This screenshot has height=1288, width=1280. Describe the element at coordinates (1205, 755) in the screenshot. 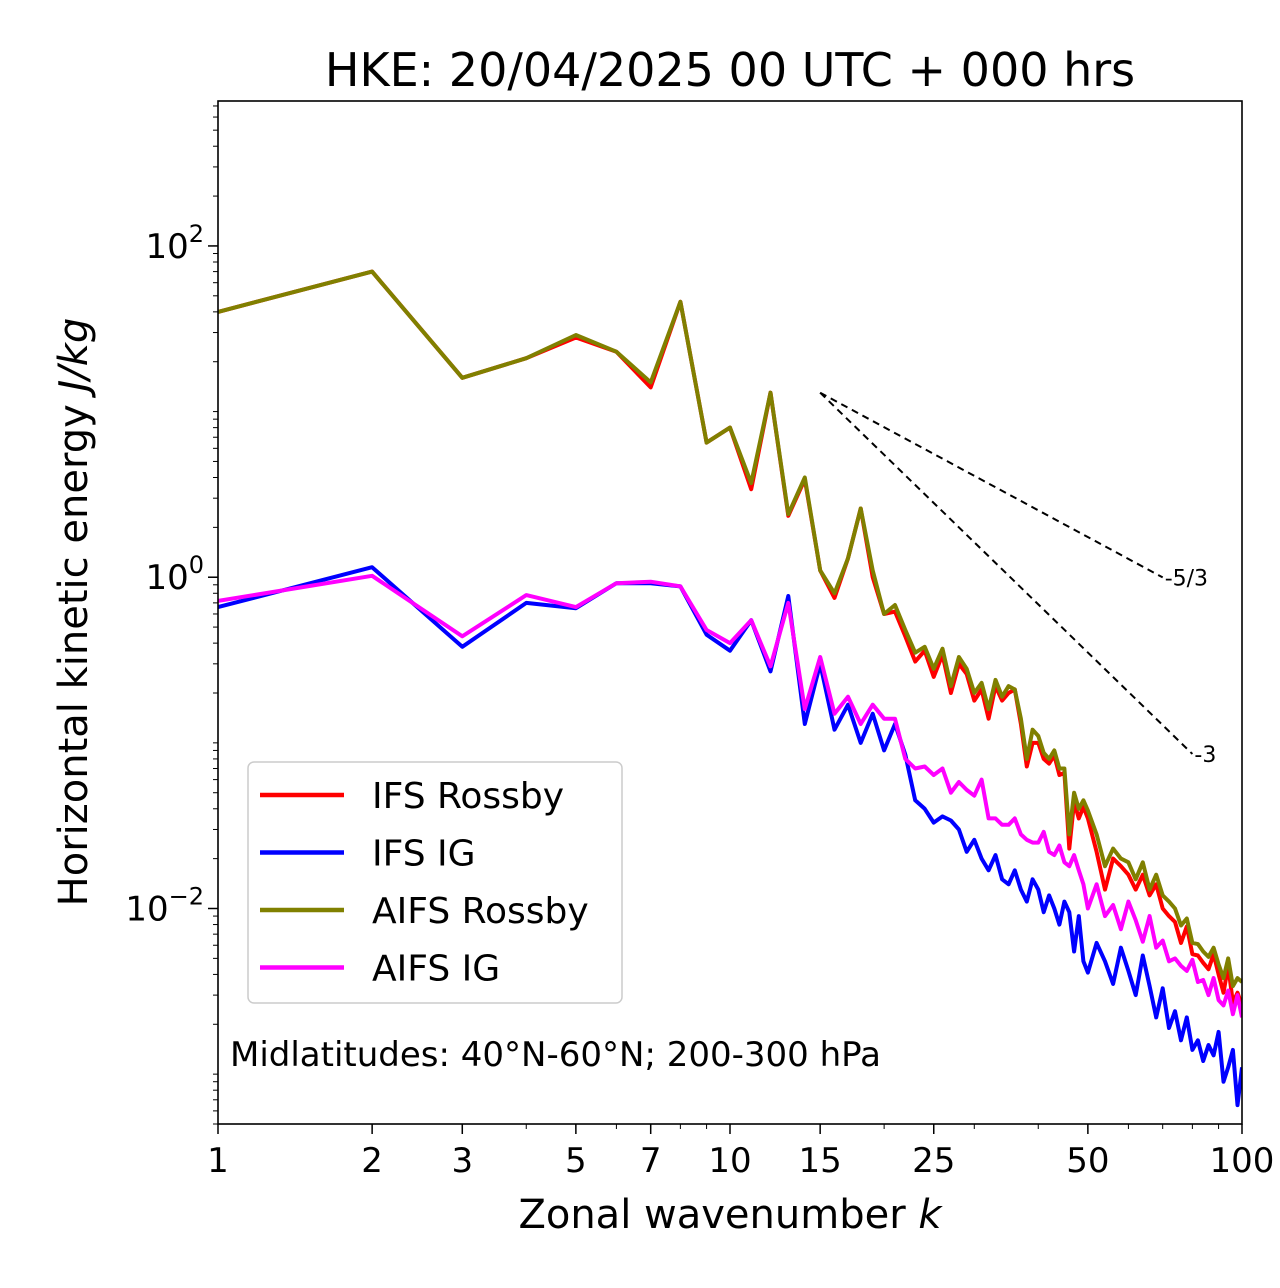

I see `reference-line-label: -3` at that location.